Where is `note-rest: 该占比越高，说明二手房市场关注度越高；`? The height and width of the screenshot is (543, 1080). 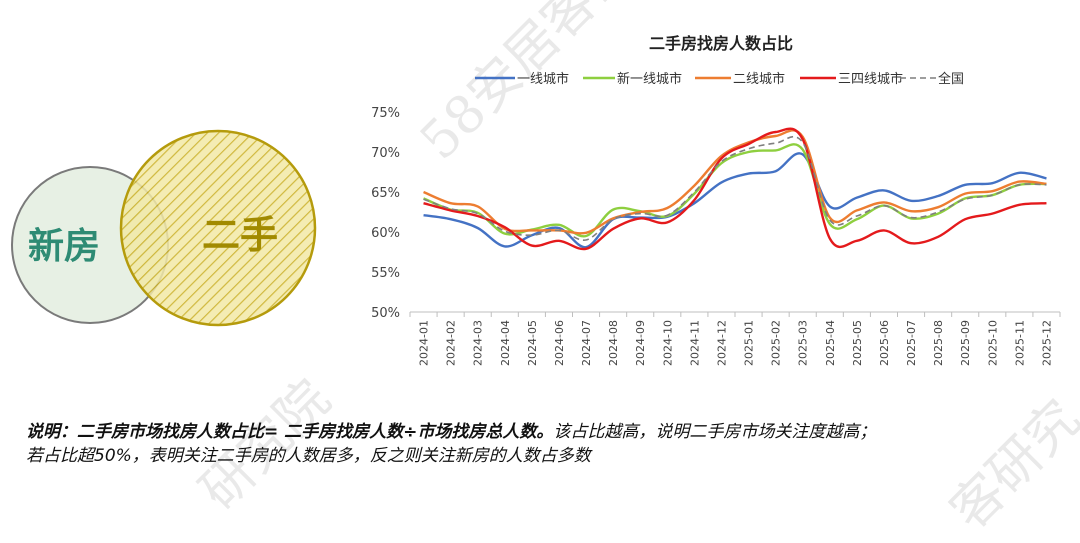 note-rest: 该占比越高，说明二手房市场关注度越高； is located at coordinates (715, 432).